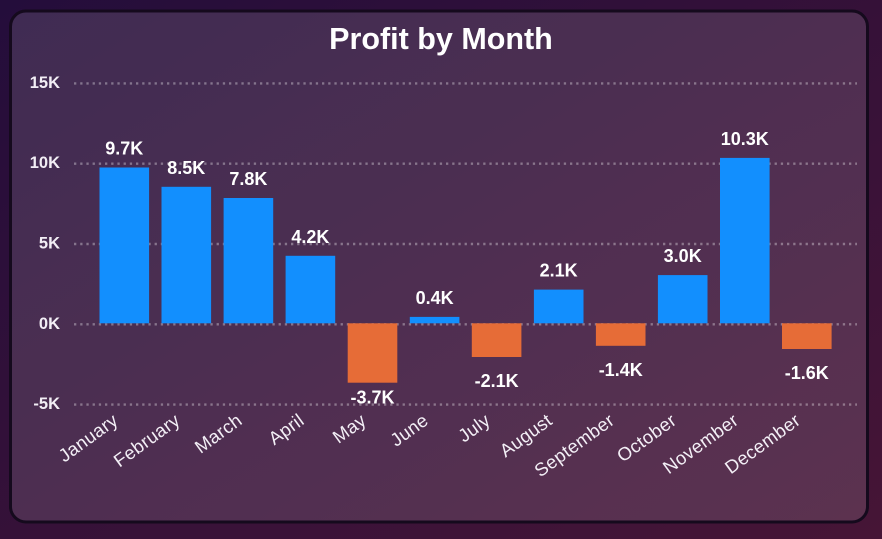  Describe the element at coordinates (745, 139) in the screenshot. I see `svg-text: 10.3K` at that location.